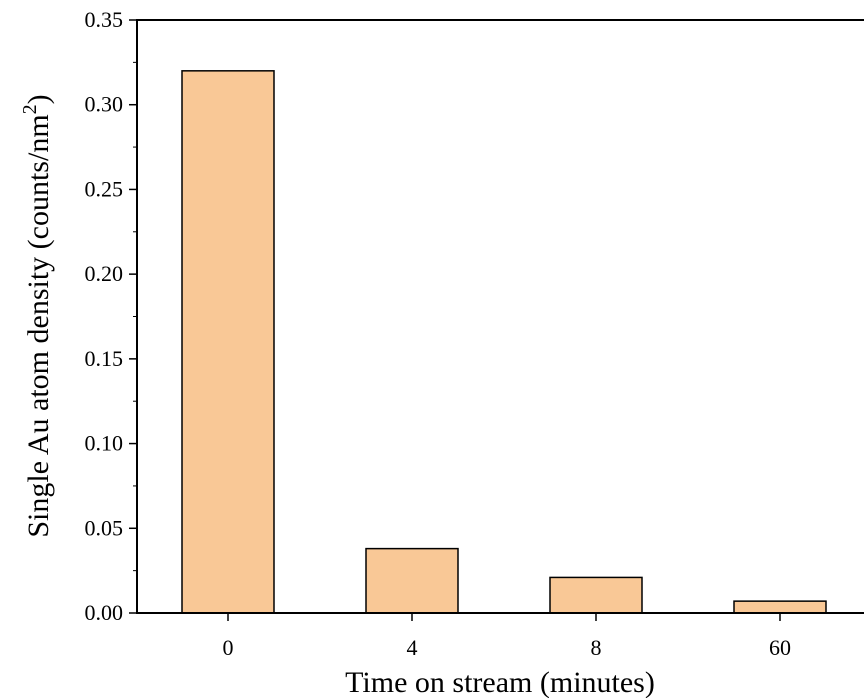  Describe the element at coordinates (104, 527) in the screenshot. I see `y-tick-label: 0.05` at that location.